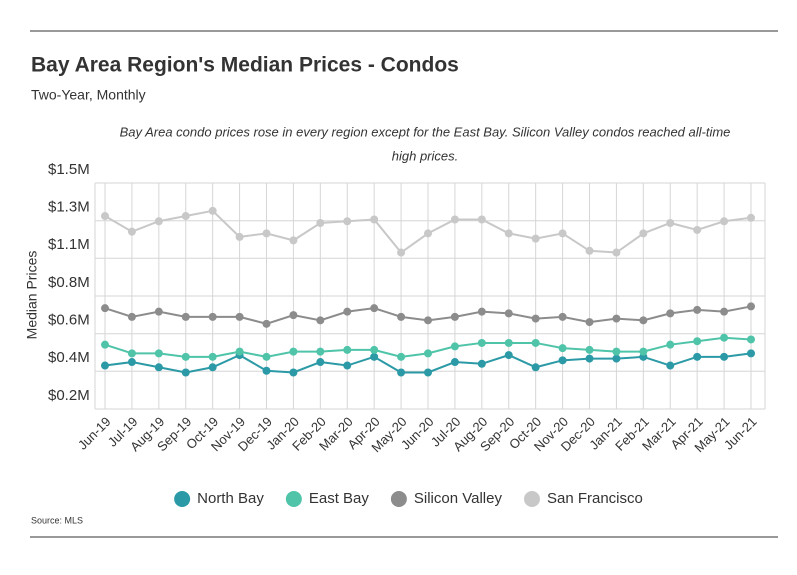  I want to click on source: Source: MLS, so click(57, 520).